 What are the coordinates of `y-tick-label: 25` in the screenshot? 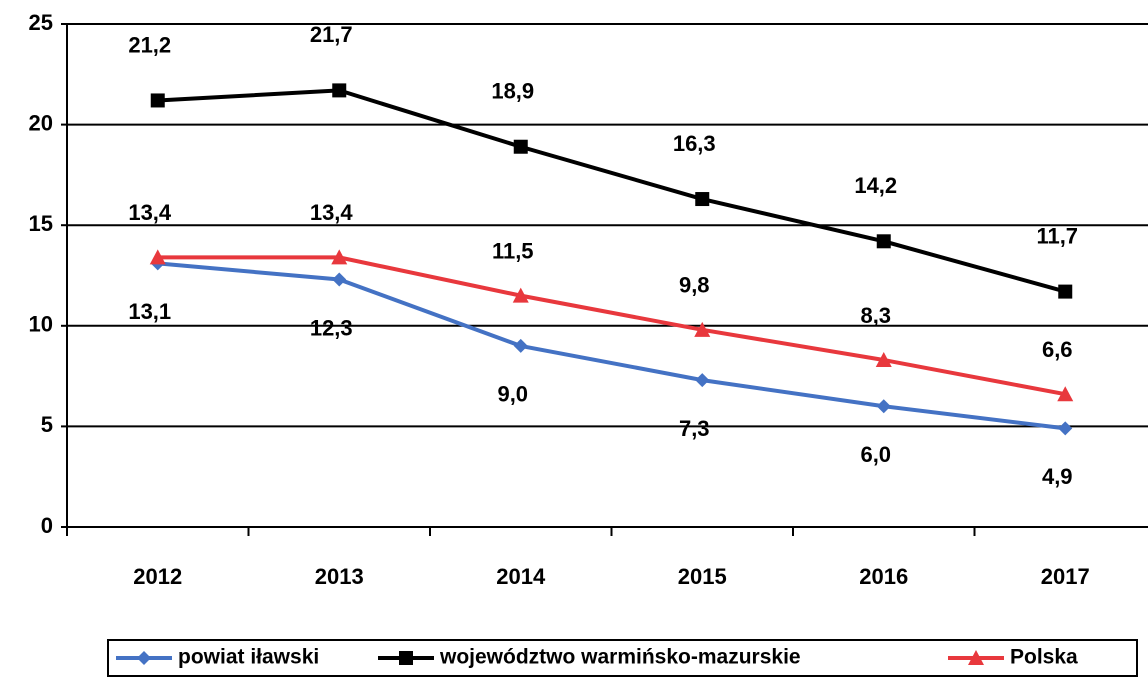 It's located at (41, 22).